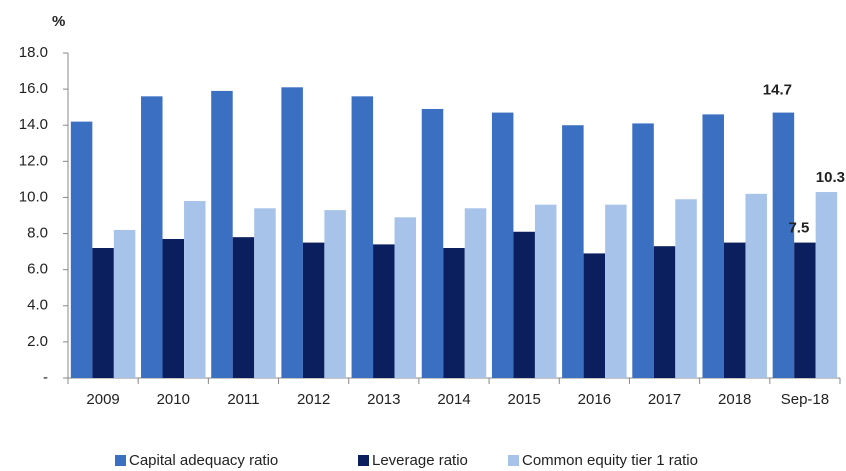  Describe the element at coordinates (523, 399) in the screenshot. I see `x-tick-label: 2015` at that location.